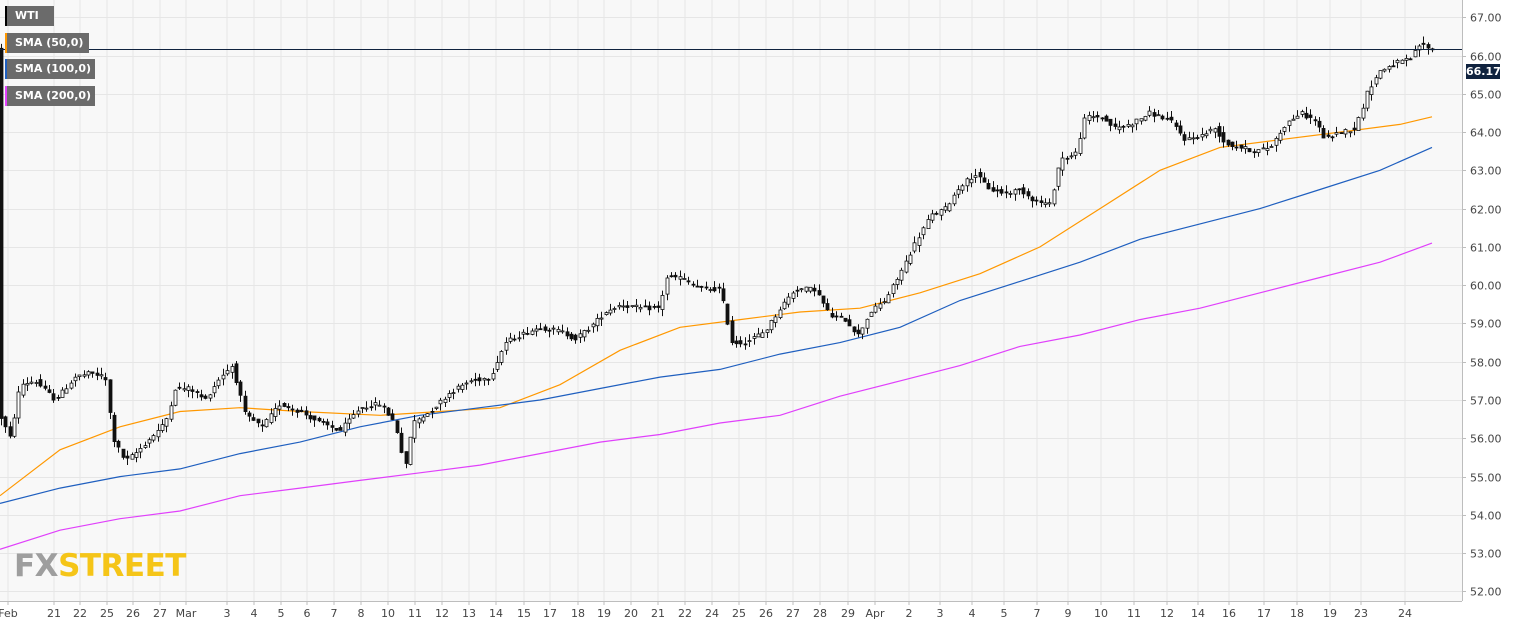 This screenshot has height=626, width=1534. Describe the element at coordinates (361, 613) in the screenshot. I see `x-tick-label: 8` at that location.